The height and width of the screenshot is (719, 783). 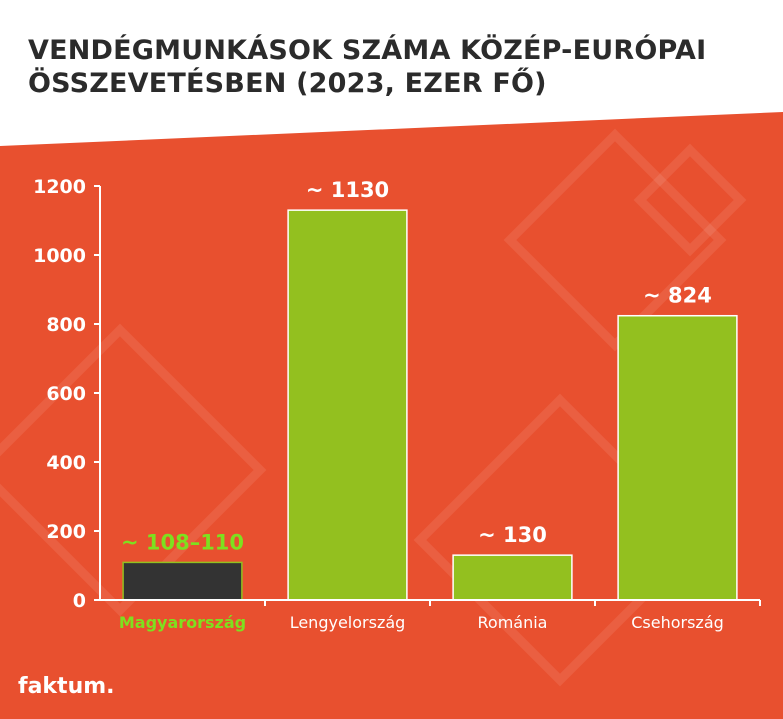 What do you see at coordinates (513, 622) in the screenshot?
I see `x-tick-label: Románia` at bounding box center [513, 622].